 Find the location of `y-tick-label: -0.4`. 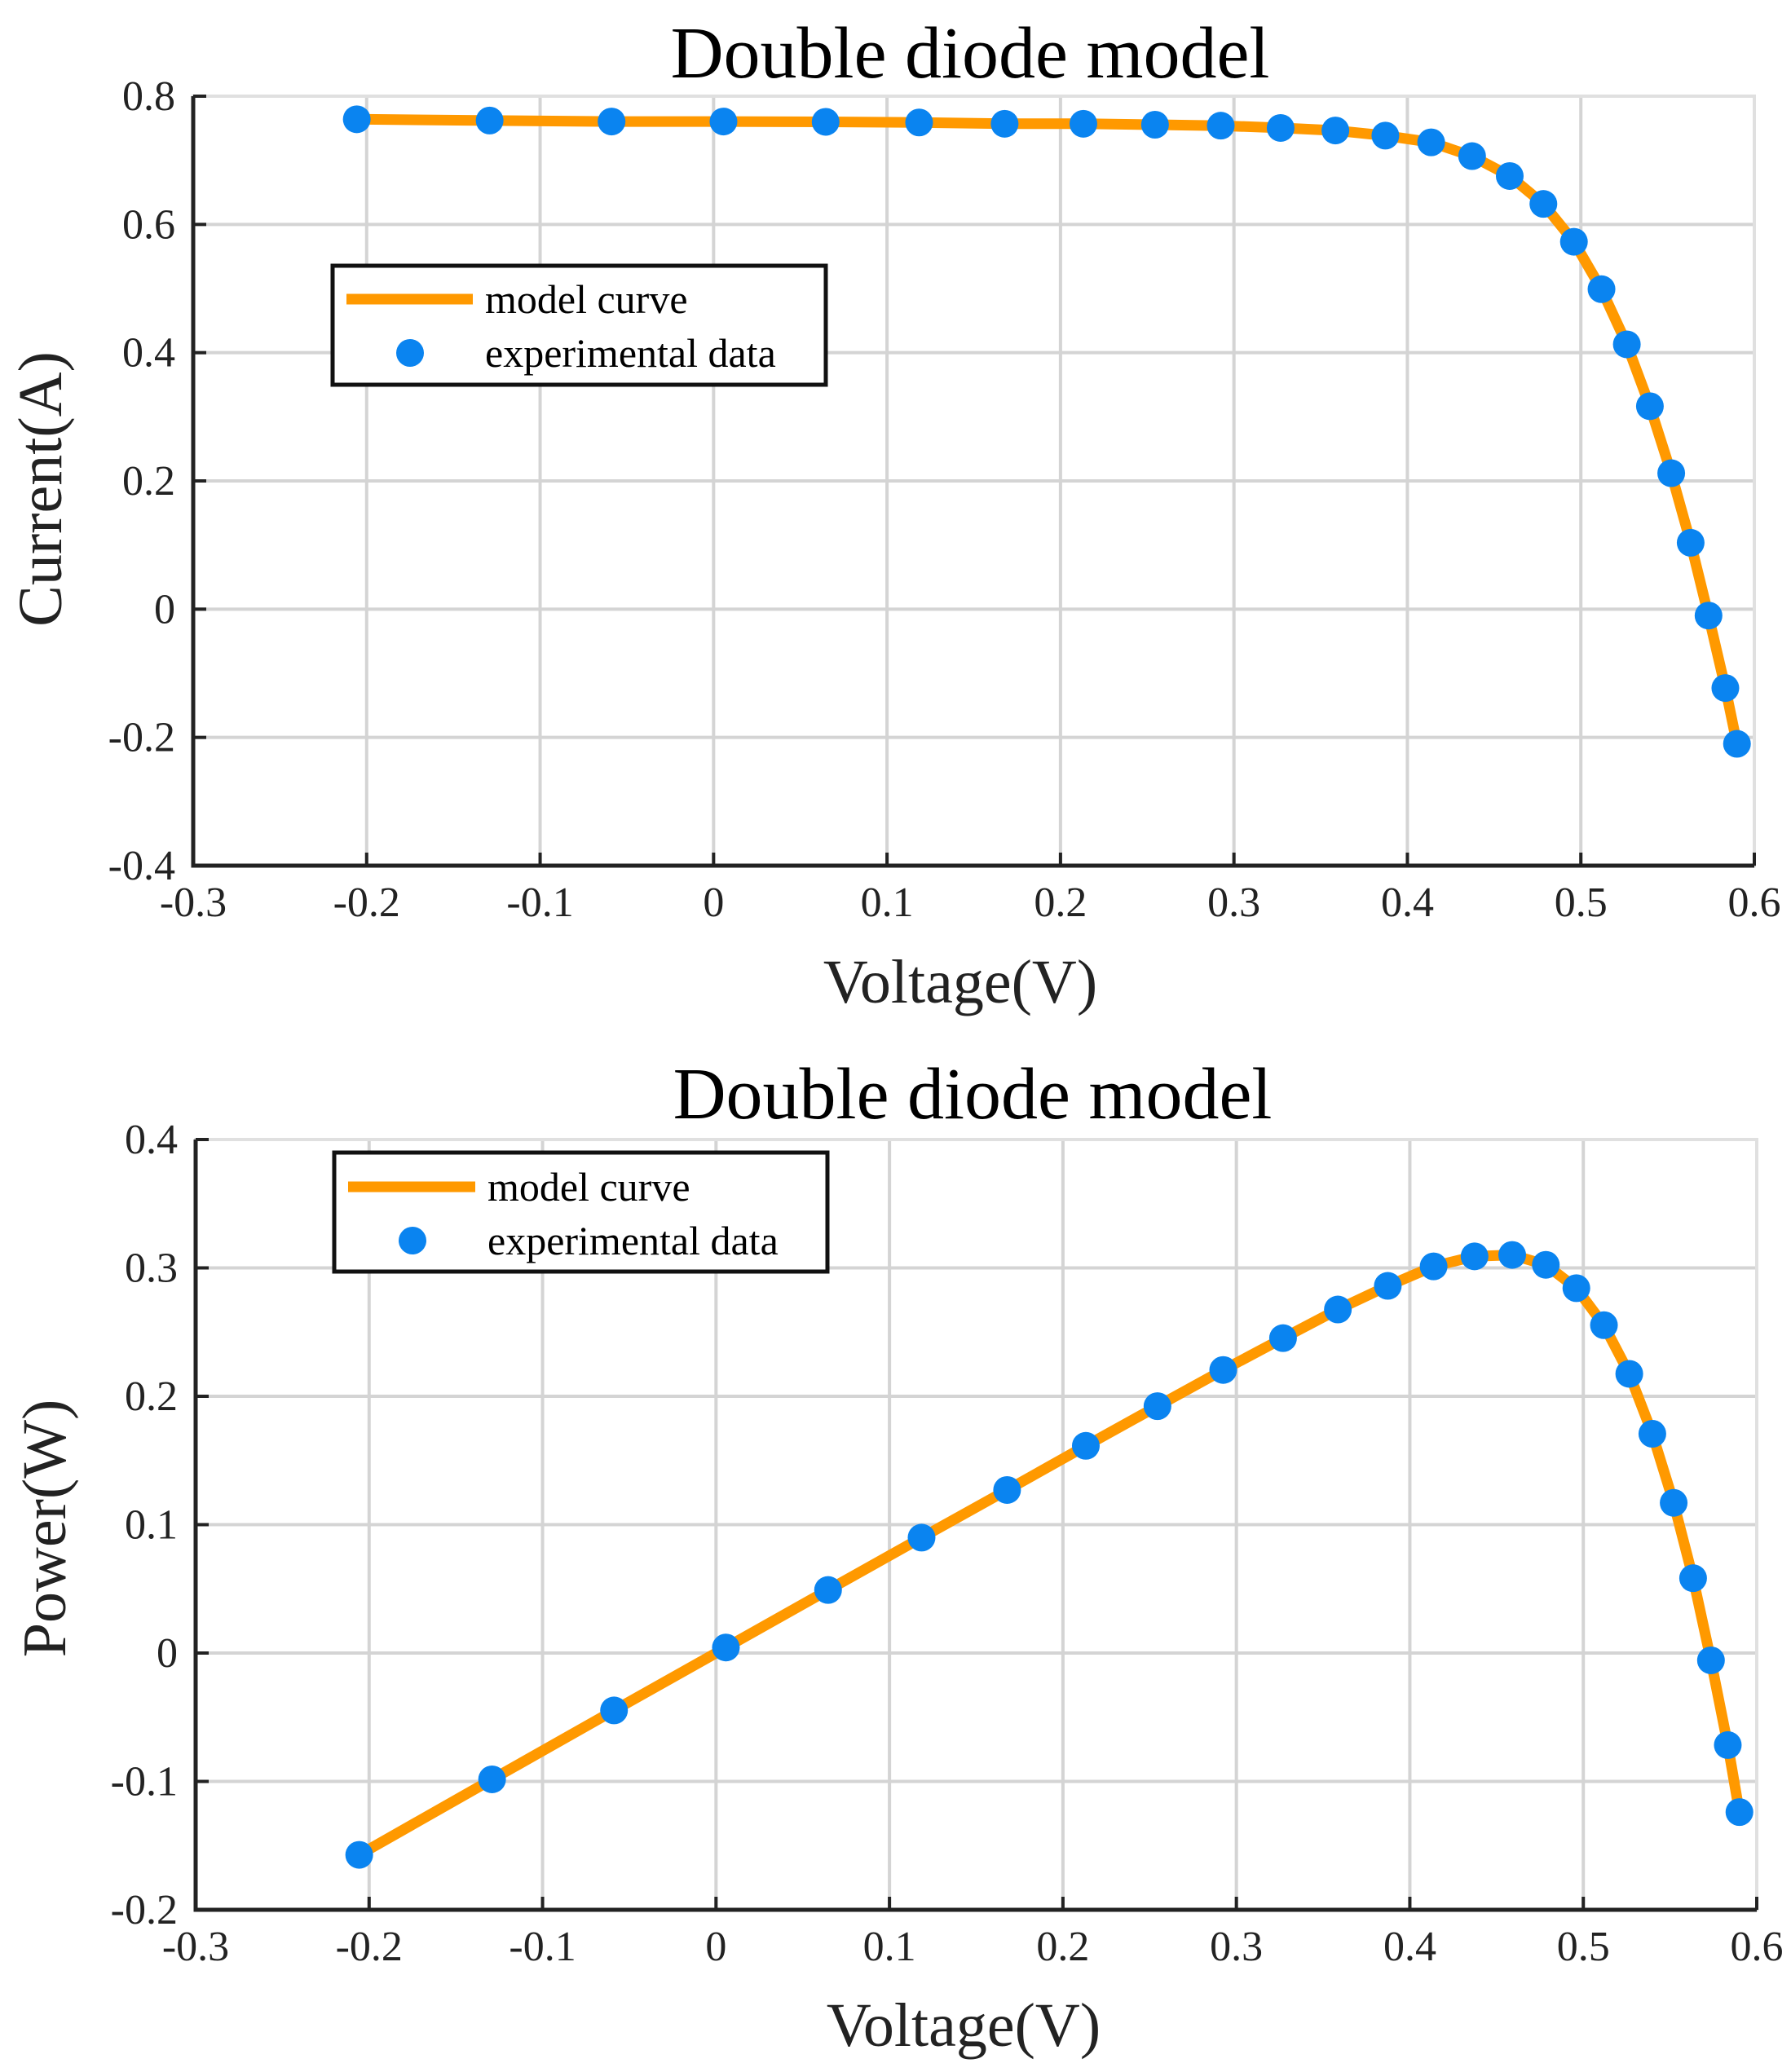

y-tick-label: -0.4 is located at coordinates (141, 866).